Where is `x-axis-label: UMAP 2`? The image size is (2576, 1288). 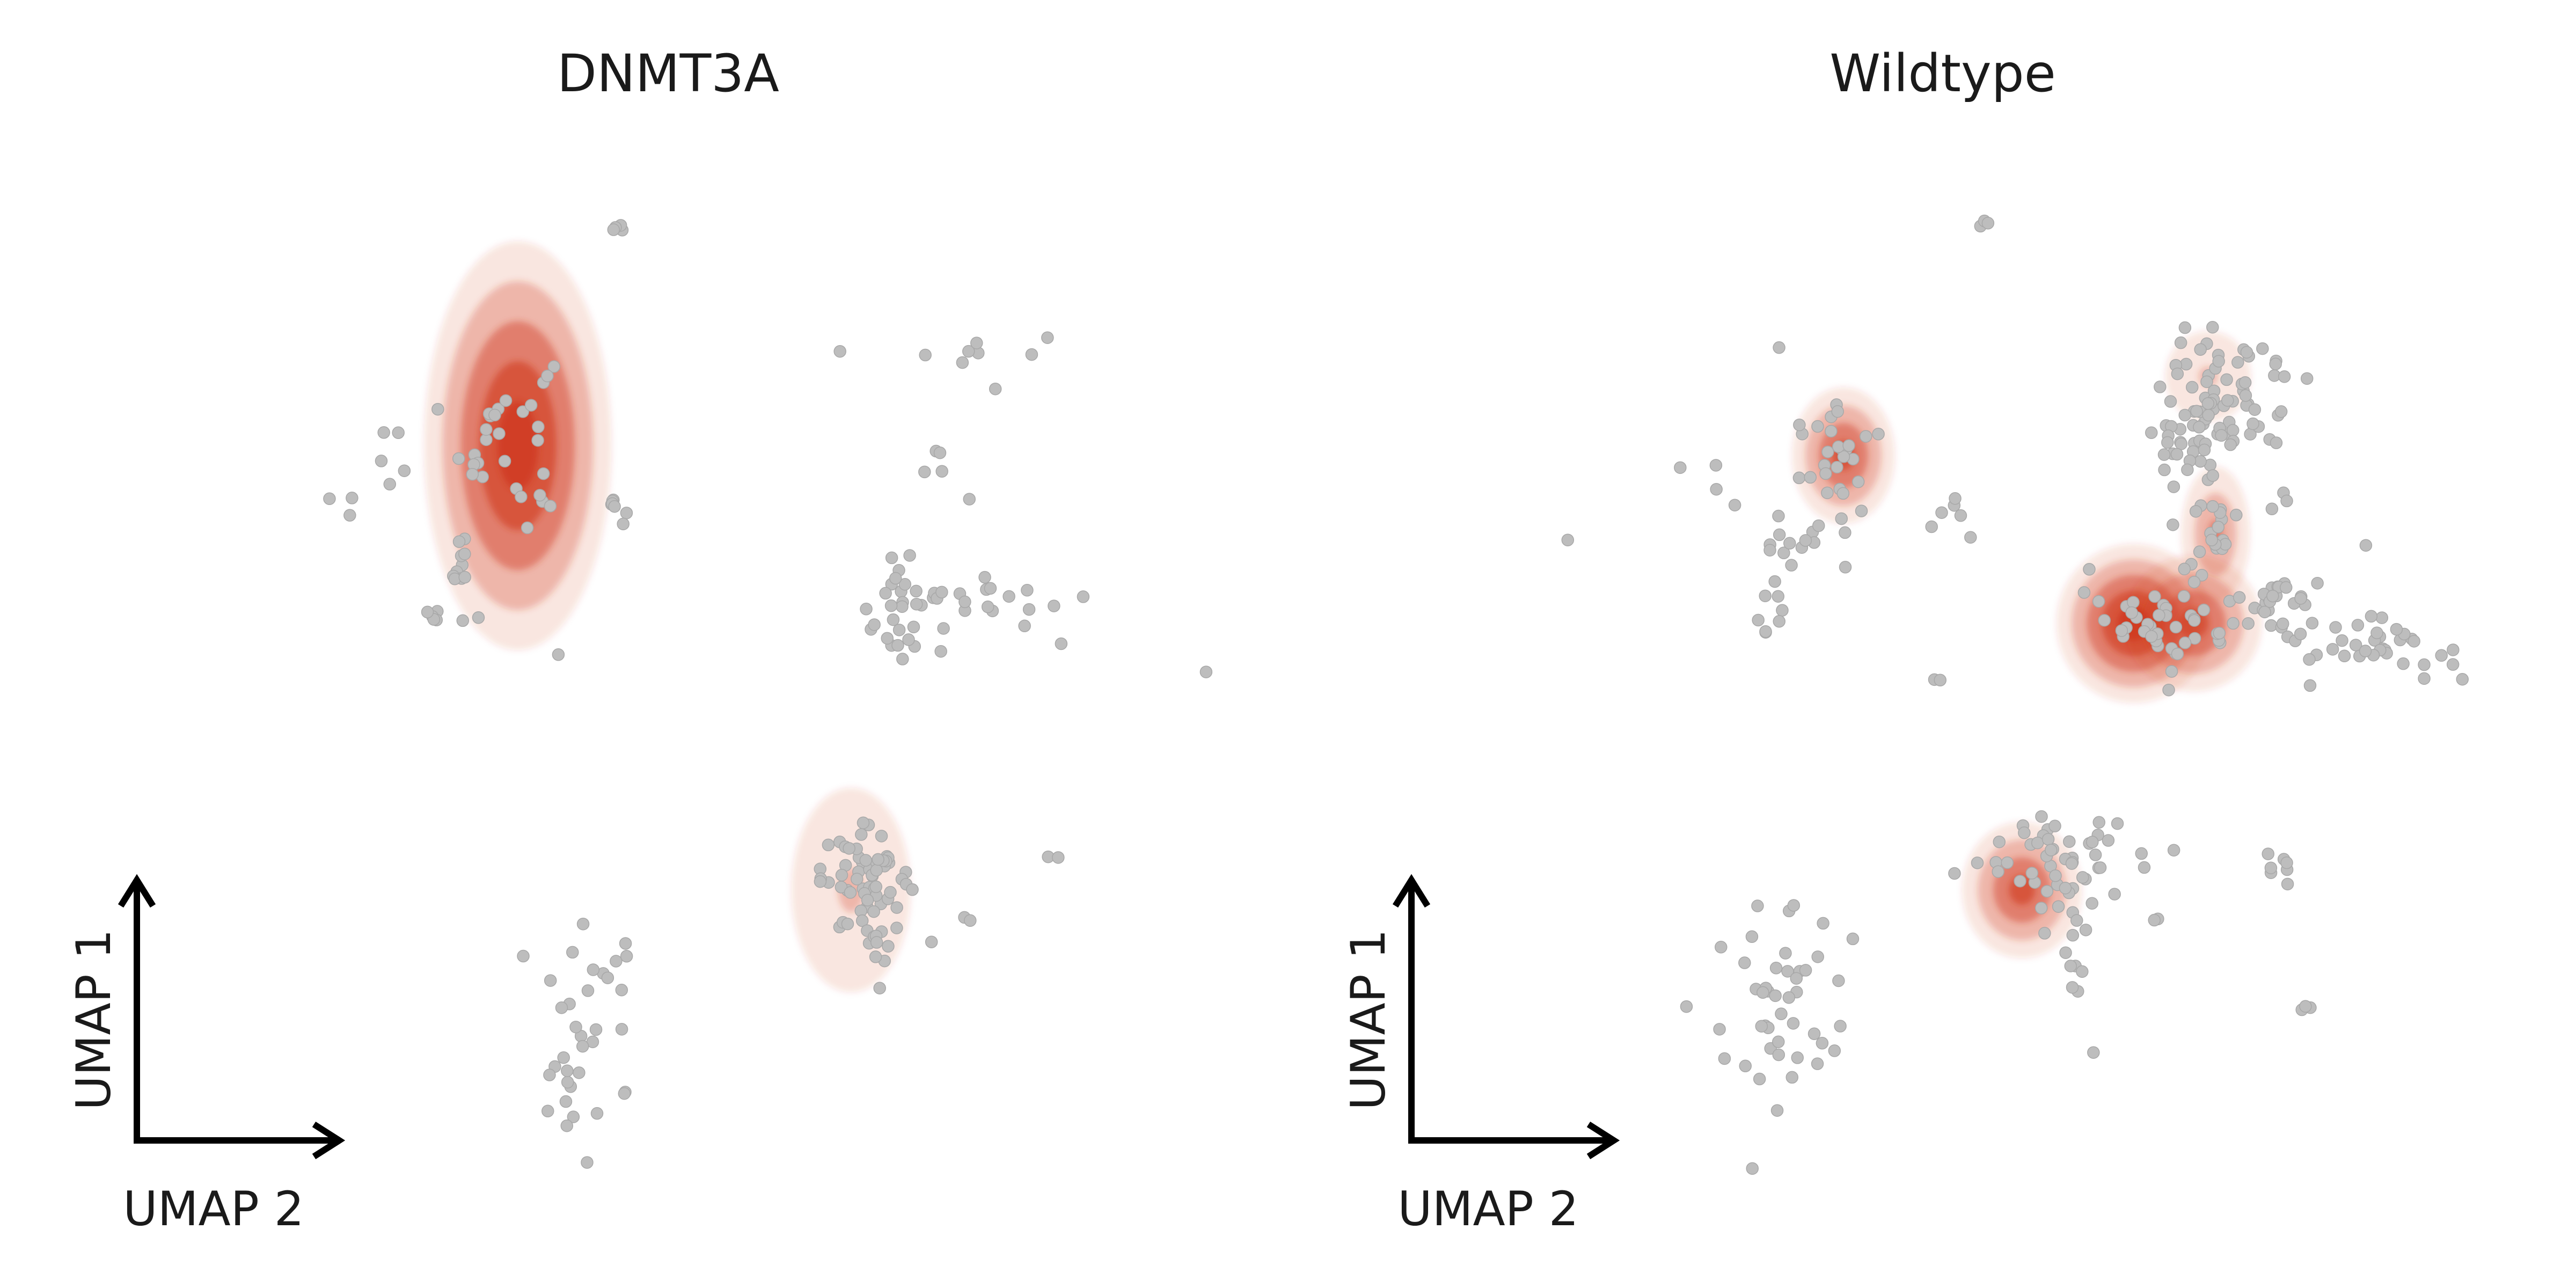 x-axis-label: UMAP 2 is located at coordinates (213, 1208).